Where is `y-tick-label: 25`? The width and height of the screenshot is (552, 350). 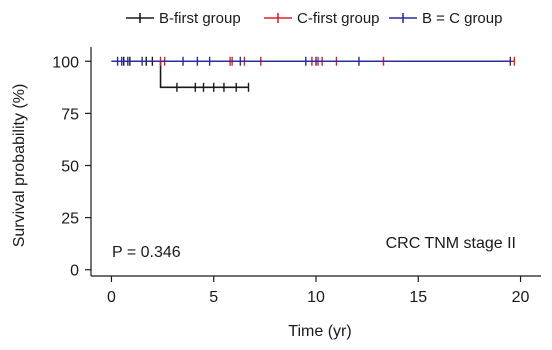 y-tick-label: 25 is located at coordinates (70, 219).